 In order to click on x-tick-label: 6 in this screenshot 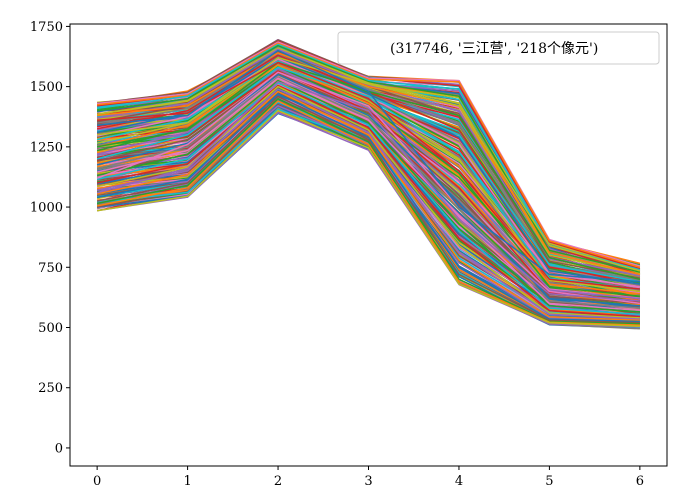, I will do `click(640, 481)`.